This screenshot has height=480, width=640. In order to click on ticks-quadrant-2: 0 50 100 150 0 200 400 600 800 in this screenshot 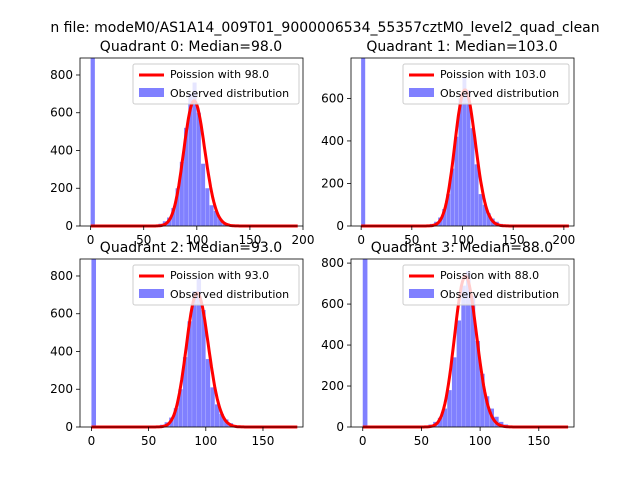, I will do `click(162, 358)`.